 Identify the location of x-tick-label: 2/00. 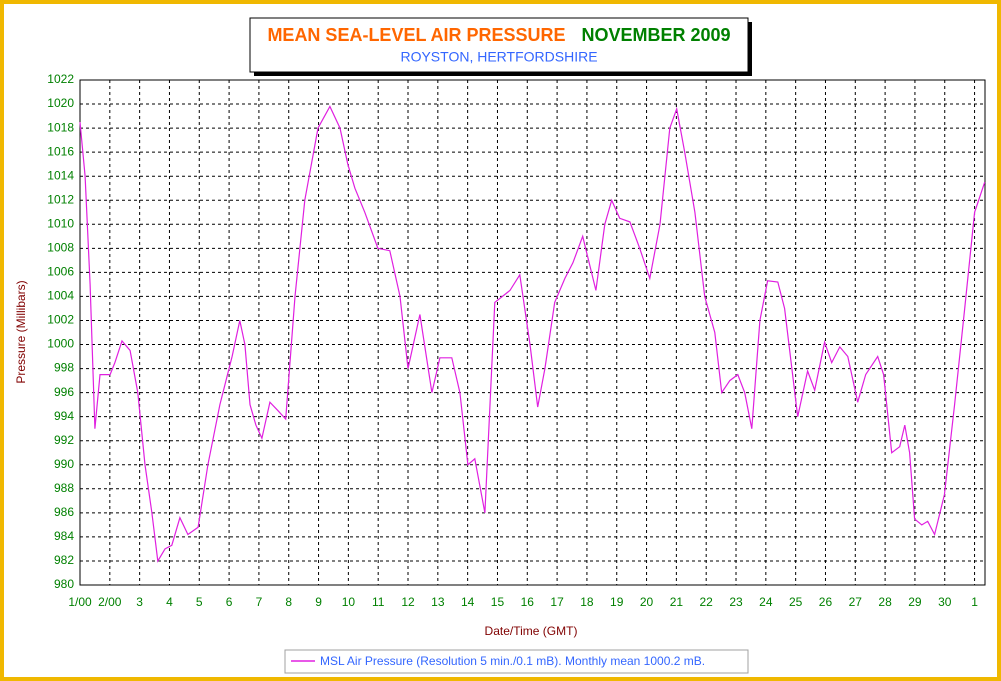
(110, 602).